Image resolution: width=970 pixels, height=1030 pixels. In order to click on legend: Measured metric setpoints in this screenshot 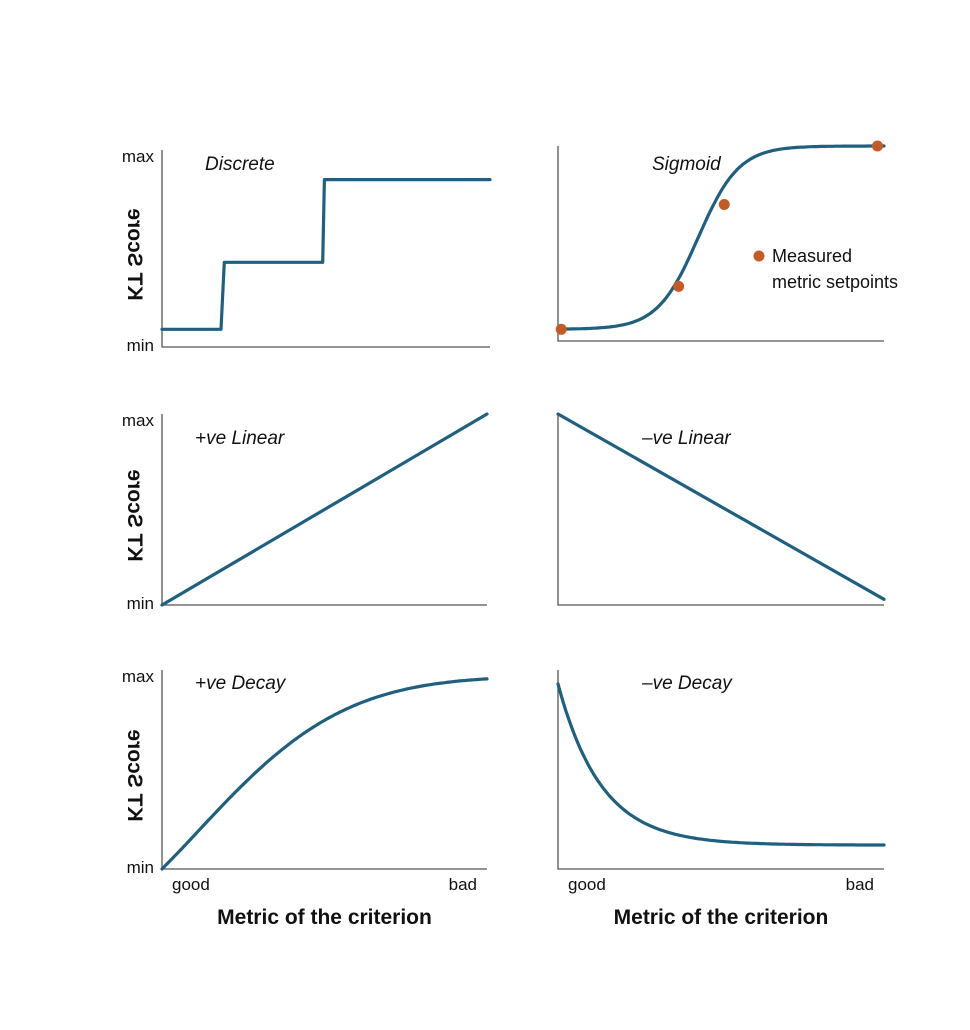, I will do `click(825, 269)`.